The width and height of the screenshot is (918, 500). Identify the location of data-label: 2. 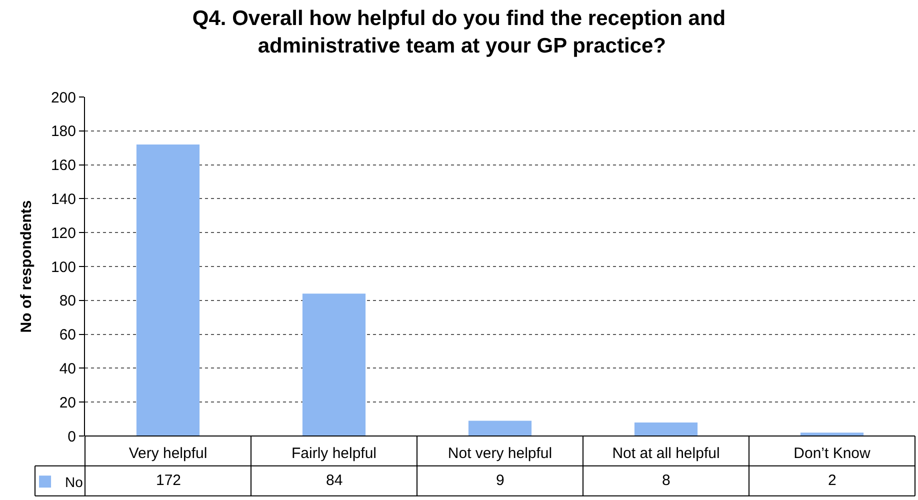
(832, 480).